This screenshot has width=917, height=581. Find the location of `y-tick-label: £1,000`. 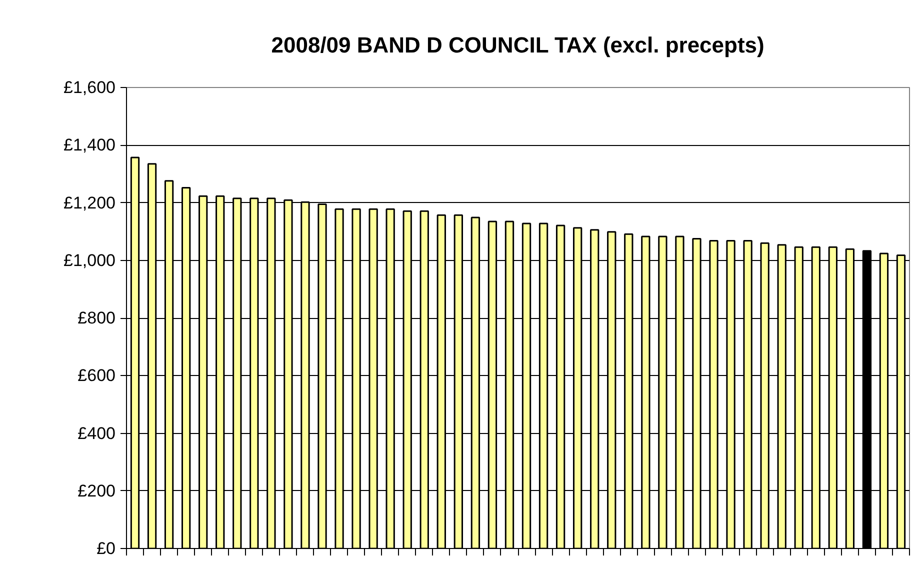

y-tick-label: £1,000 is located at coordinates (90, 260).